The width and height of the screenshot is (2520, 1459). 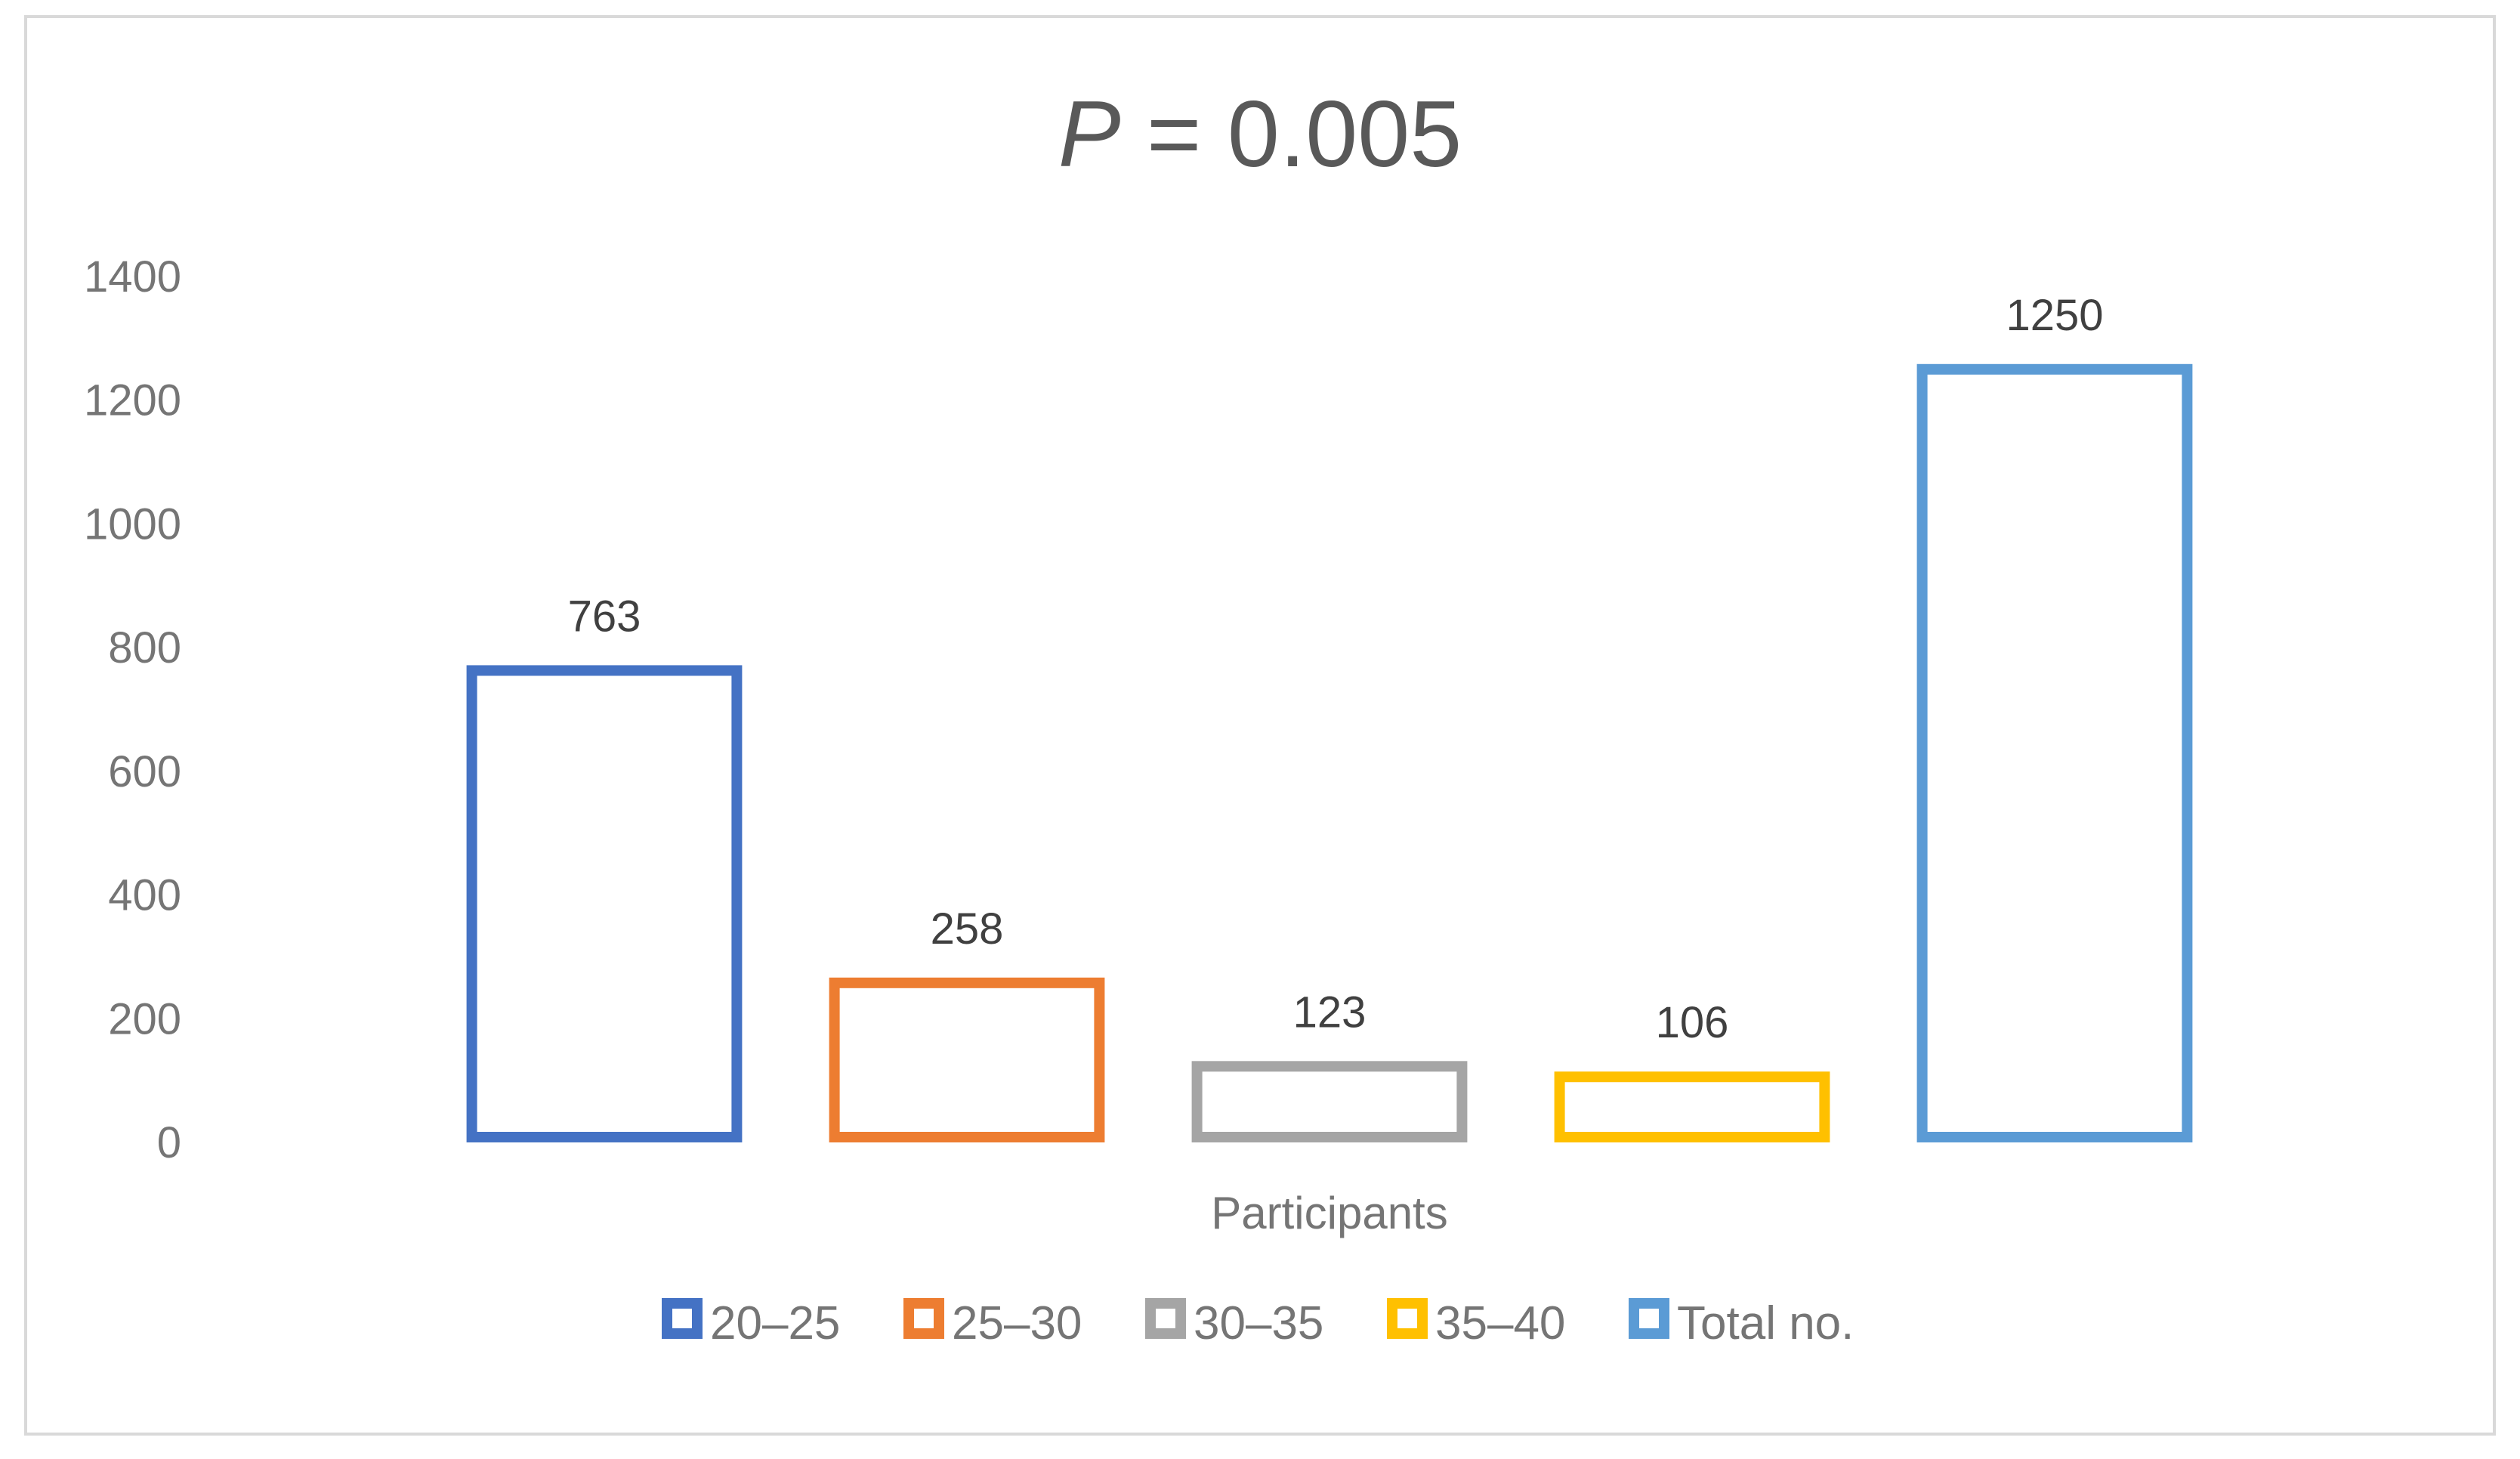 What do you see at coordinates (1089, 134) in the screenshot?
I see `chart-title-italic: P` at bounding box center [1089, 134].